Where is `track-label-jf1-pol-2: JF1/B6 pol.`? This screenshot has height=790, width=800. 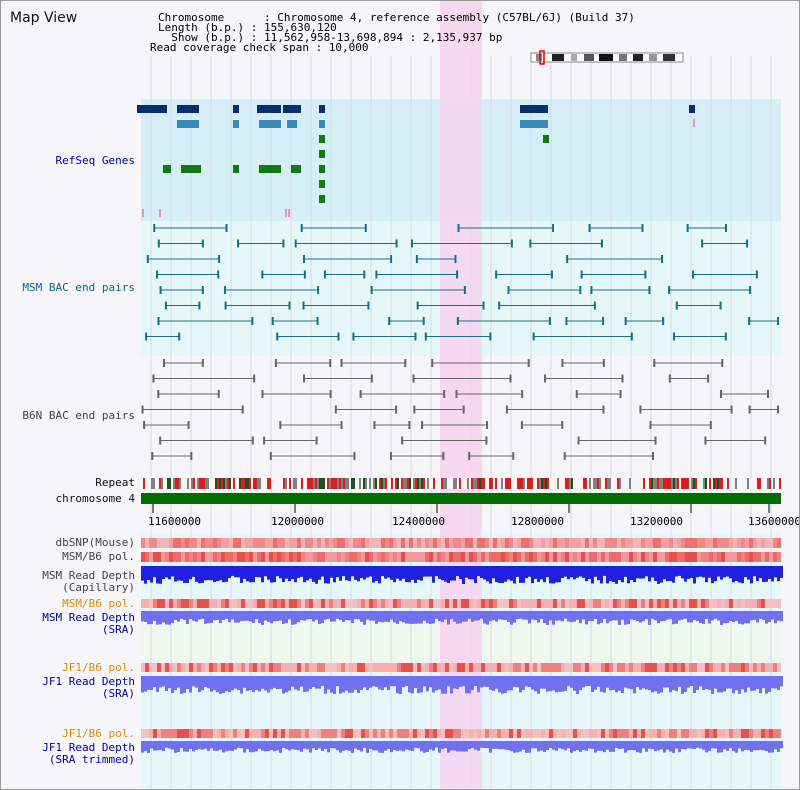
track-label-jf1-pol-2: JF1/B6 pol. is located at coordinates (98, 733).